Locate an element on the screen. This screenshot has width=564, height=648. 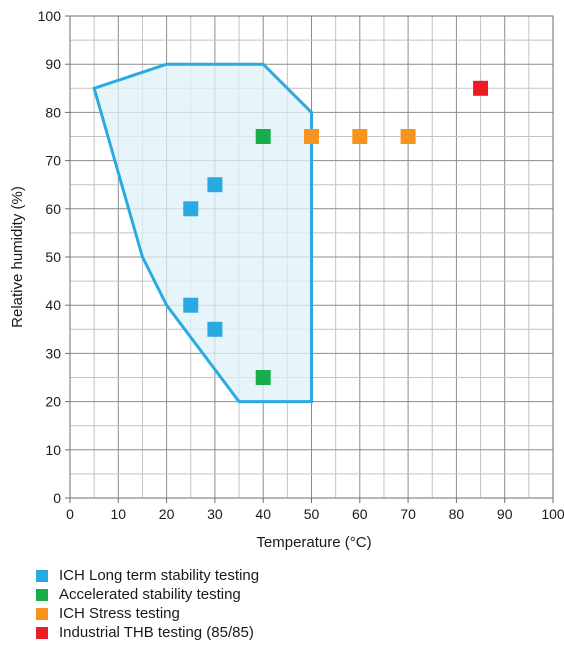
x-axis-label: Temperature (°C) is located at coordinates (313, 542).